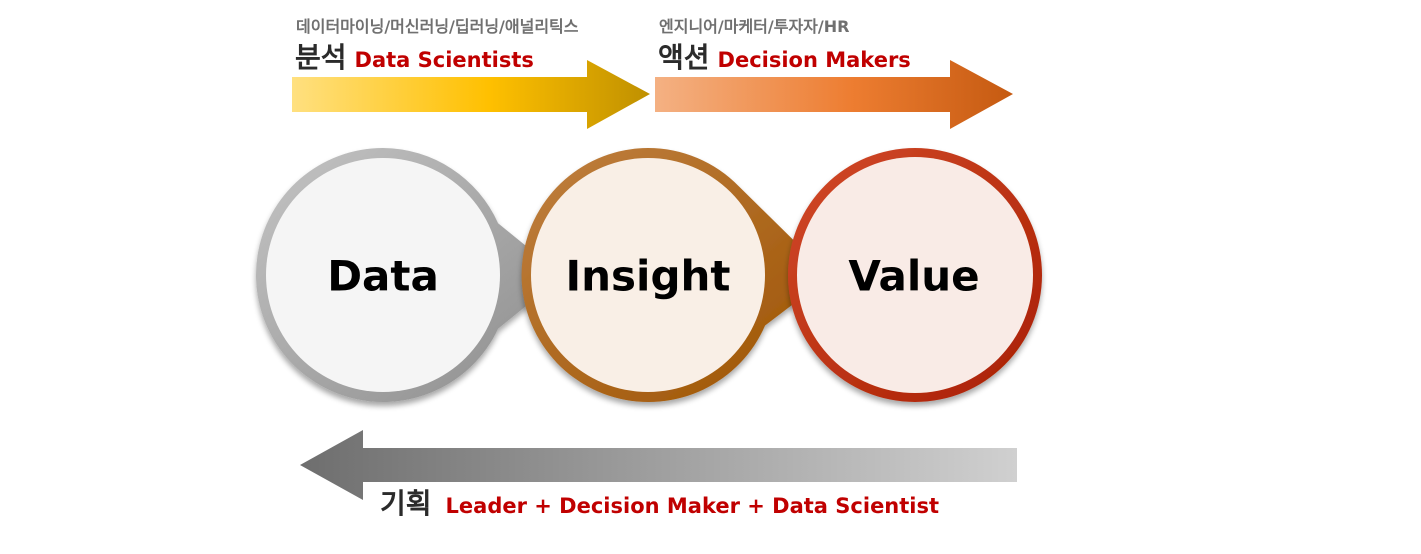  I want to click on action-title-kr: 액션, so click(684, 57).